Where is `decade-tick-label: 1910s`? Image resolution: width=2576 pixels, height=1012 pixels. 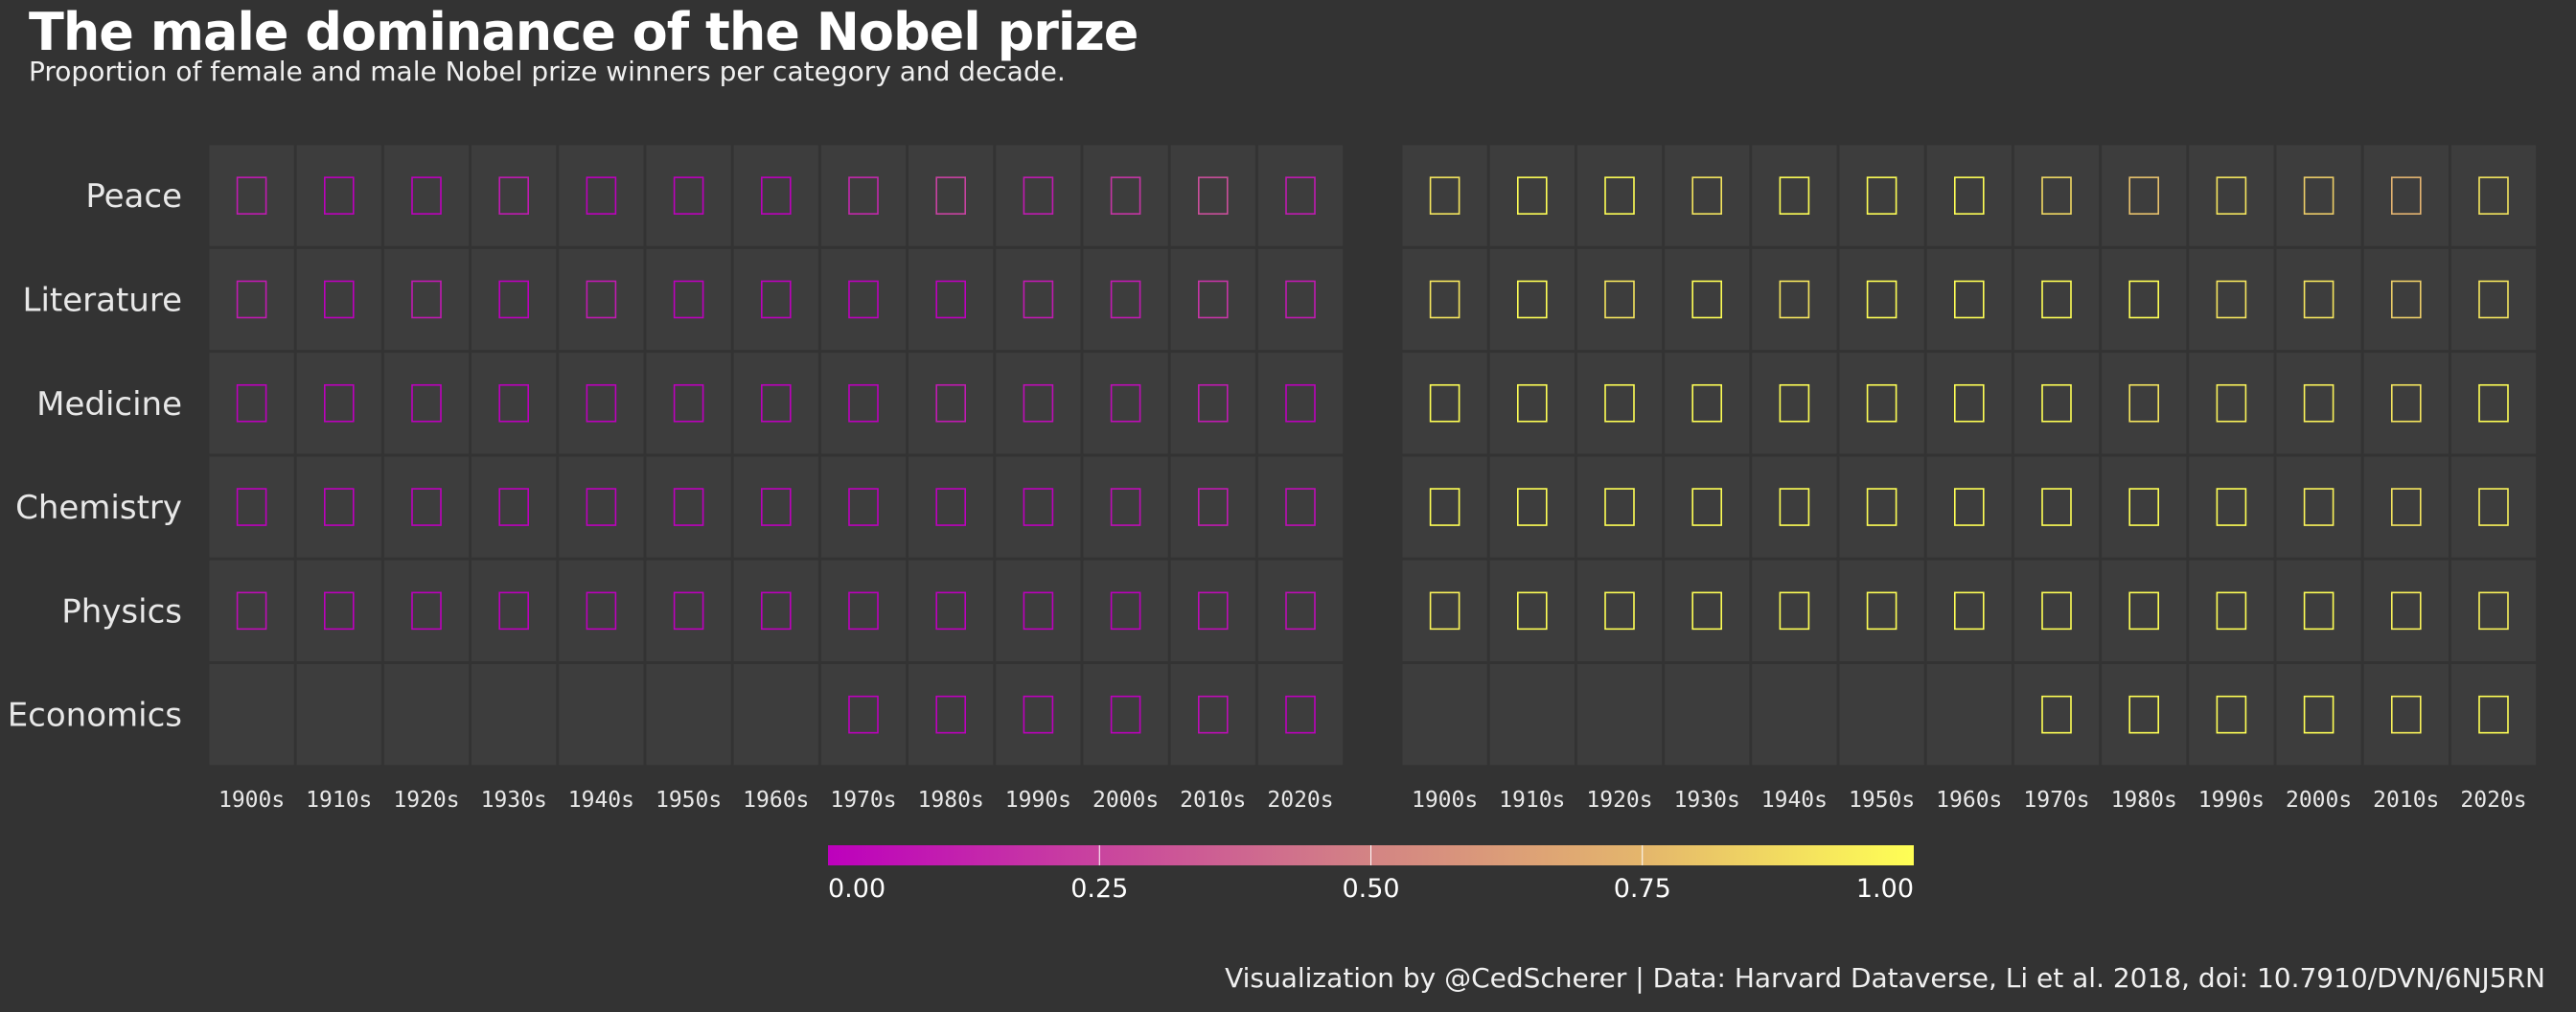 decade-tick-label: 1910s is located at coordinates (1532, 800).